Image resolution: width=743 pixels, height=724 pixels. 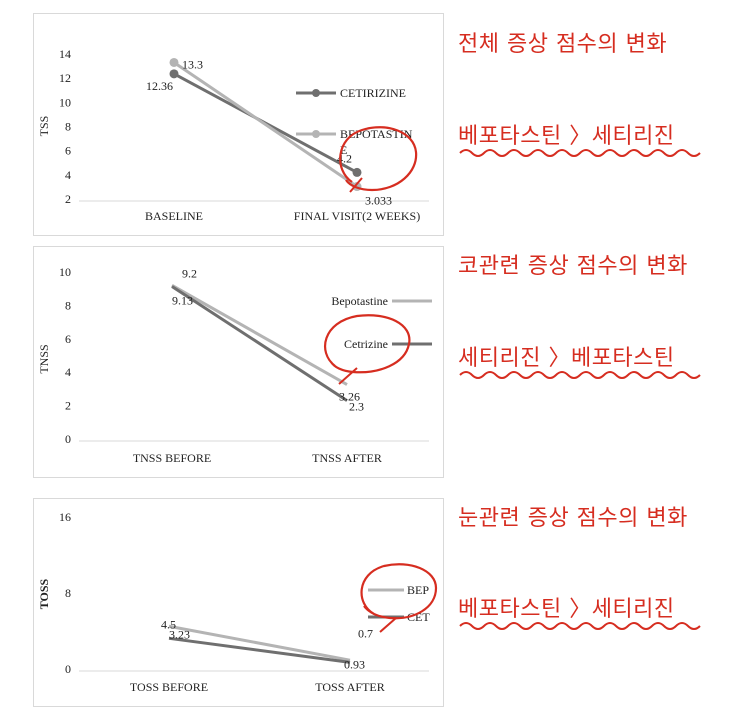 I want to click on annotation-heading-tnss: 코관련 증상 점수의 변화, so click(x=573, y=266).